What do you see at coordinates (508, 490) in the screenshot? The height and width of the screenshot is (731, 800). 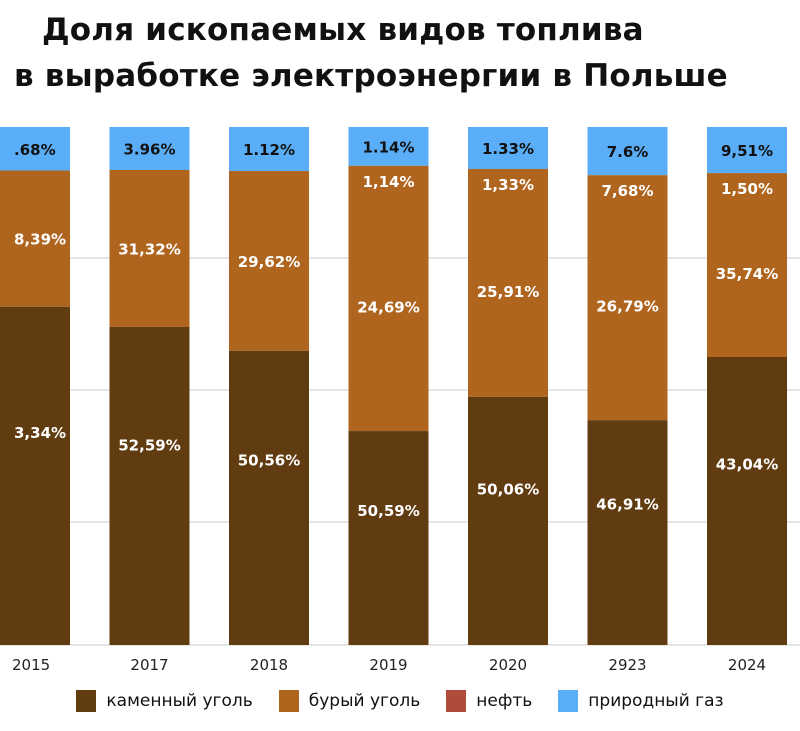 I see `data-label: 50,06%` at bounding box center [508, 490].